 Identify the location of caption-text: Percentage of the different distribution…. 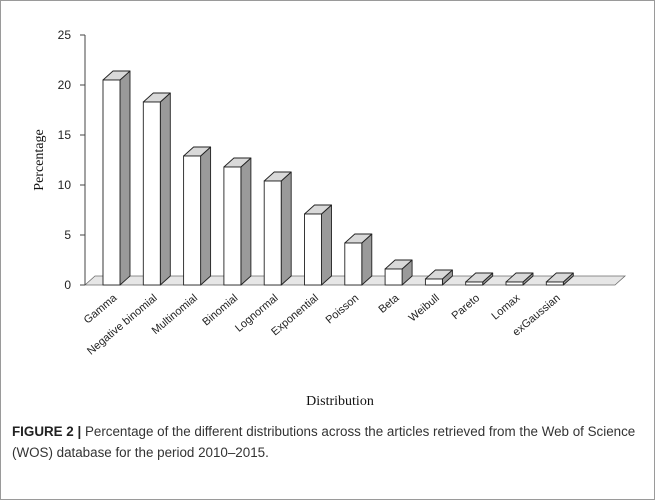
(324, 442).